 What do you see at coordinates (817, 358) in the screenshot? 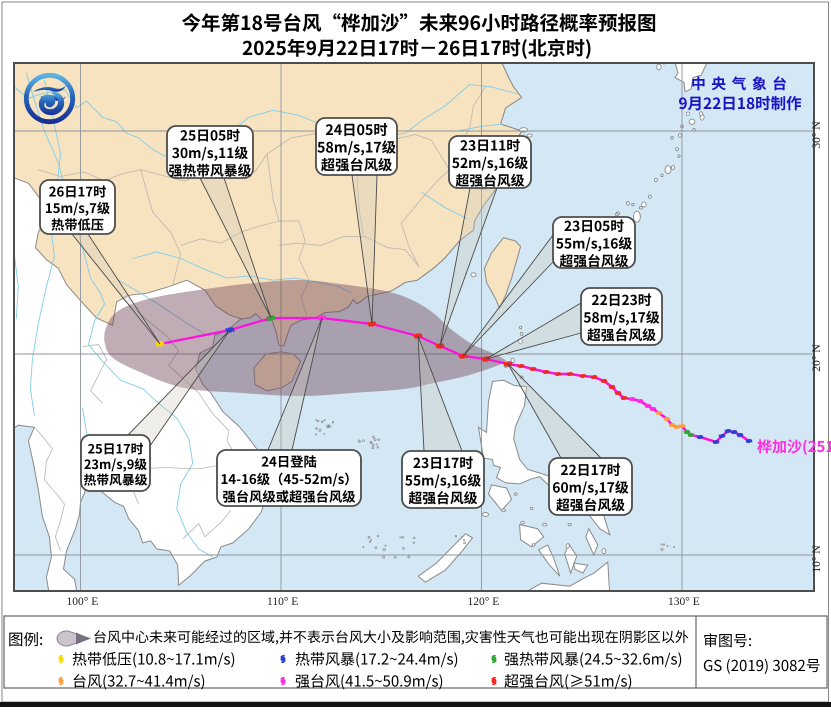
I see `svg-text: 20° N` at bounding box center [817, 358].